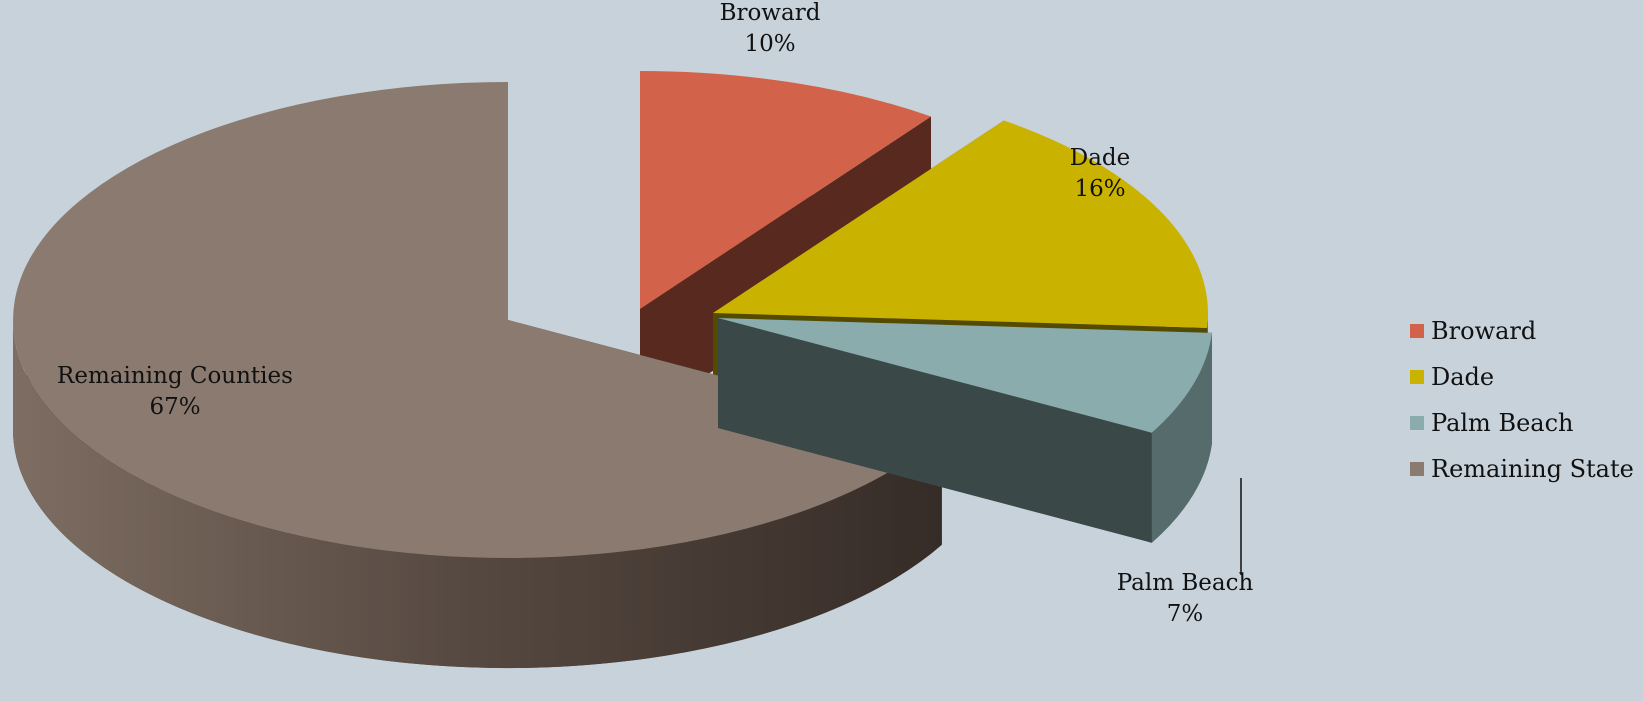 This screenshot has width=1643, height=701. Describe the element at coordinates (785, 190) in the screenshot. I see `slice-broward-top` at that location.